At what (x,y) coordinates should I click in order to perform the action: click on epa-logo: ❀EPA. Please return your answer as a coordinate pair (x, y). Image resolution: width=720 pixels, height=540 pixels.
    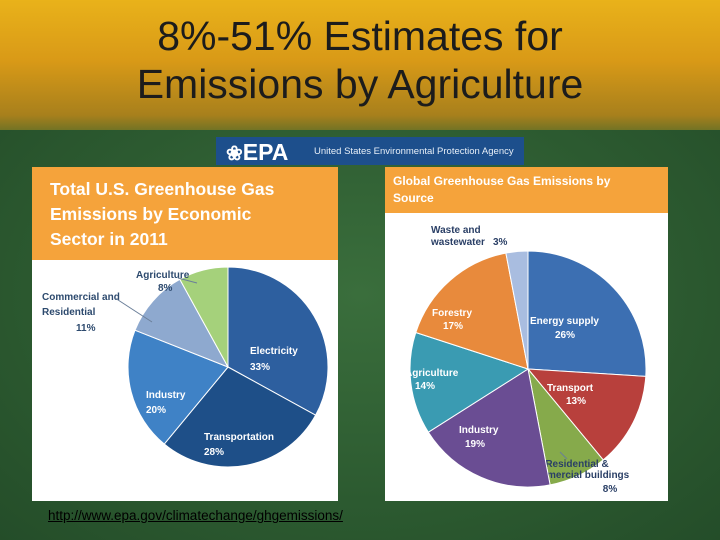
    Looking at the image, I should click on (257, 152).